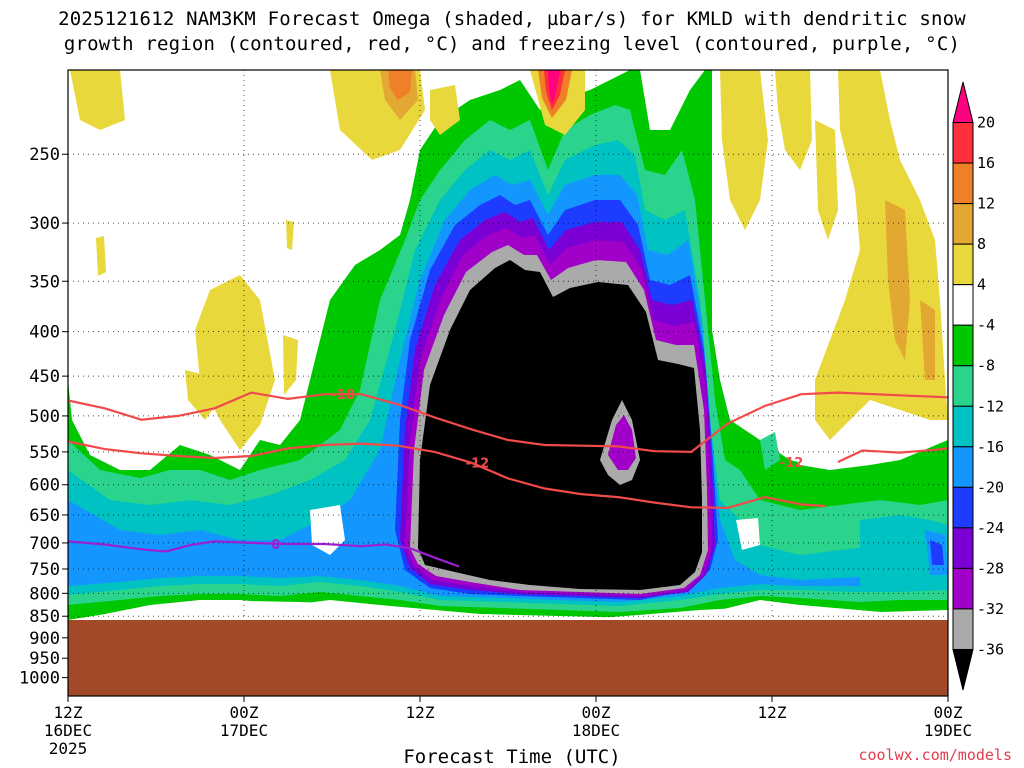  Describe the element at coordinates (44, 282) in the screenshot. I see `y-tick-label-350: 350` at that location.